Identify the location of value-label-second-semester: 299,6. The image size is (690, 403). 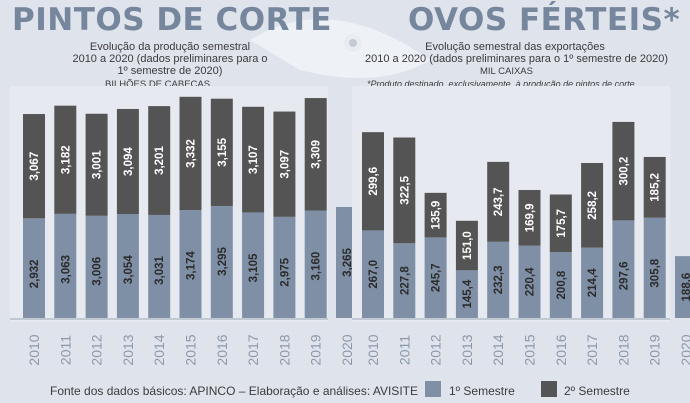
(374, 181).